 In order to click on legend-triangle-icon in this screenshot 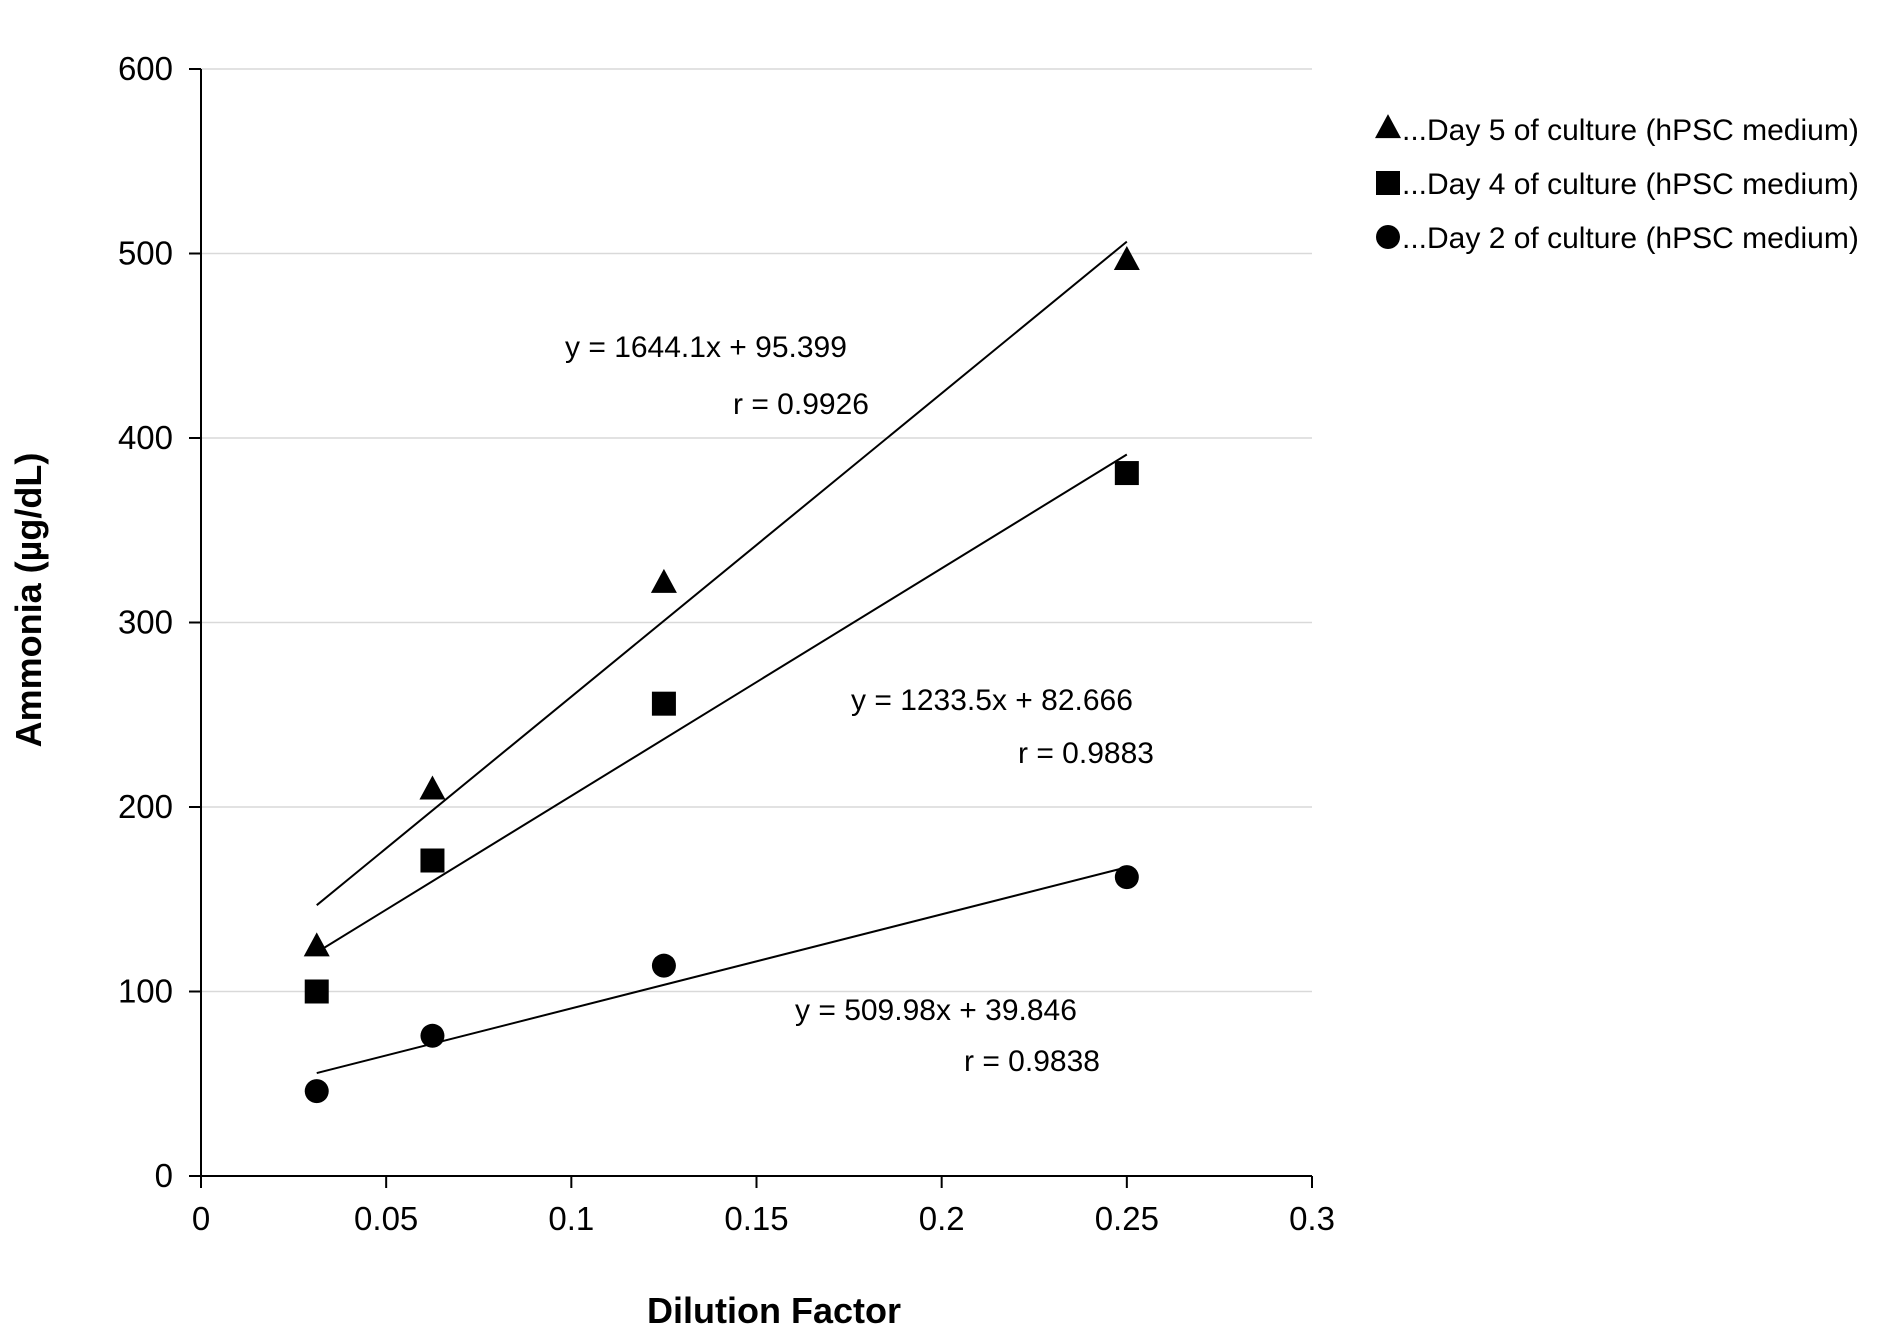, I will do `click(1388, 126)`.